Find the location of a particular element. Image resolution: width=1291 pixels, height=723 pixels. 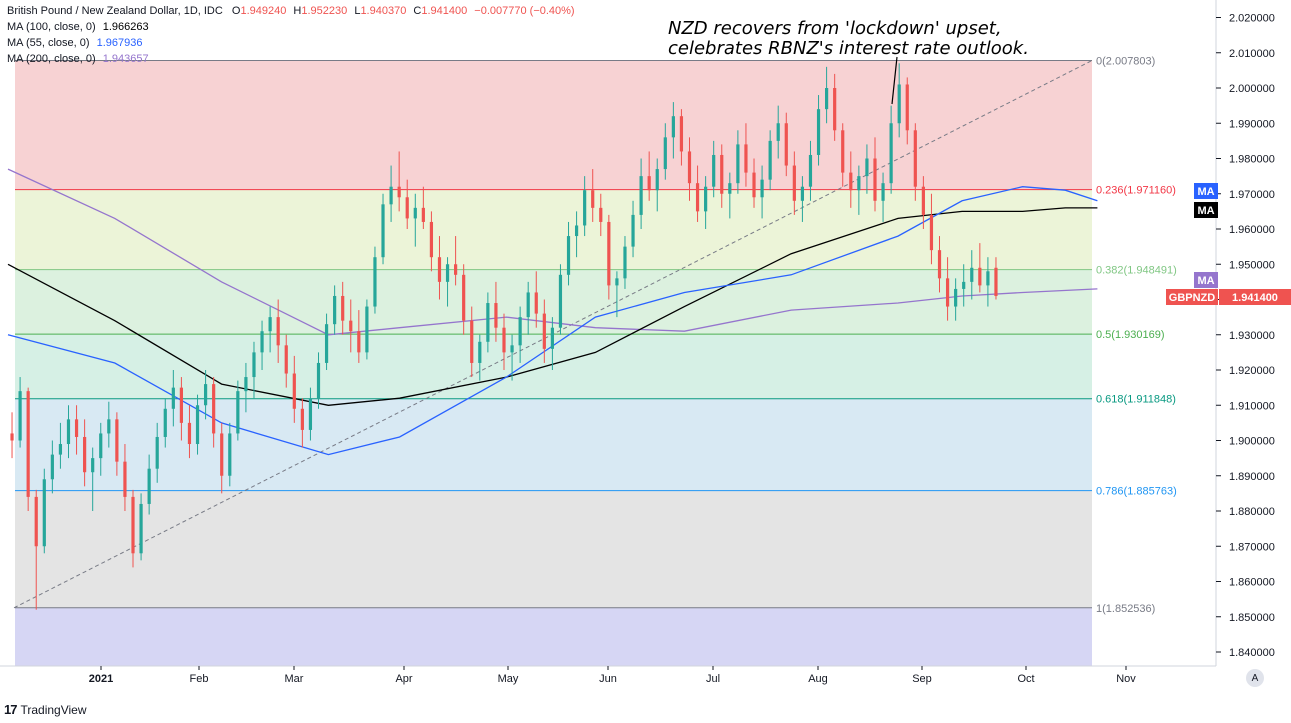

ma200-tag: MA is located at coordinates (1205, 281).